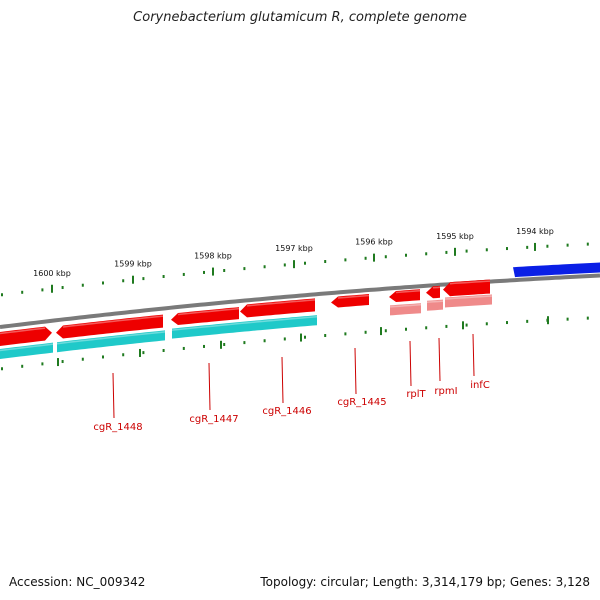  What do you see at coordinates (455, 236) in the screenshot?
I see `kbp-tick-label: 1595 kbp` at bounding box center [455, 236].